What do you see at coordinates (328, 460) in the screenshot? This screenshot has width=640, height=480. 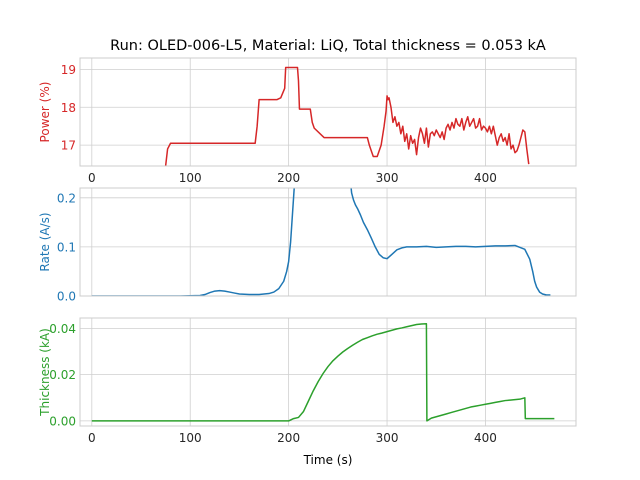 I see `x-axis-label: Time (s)` at bounding box center [328, 460].